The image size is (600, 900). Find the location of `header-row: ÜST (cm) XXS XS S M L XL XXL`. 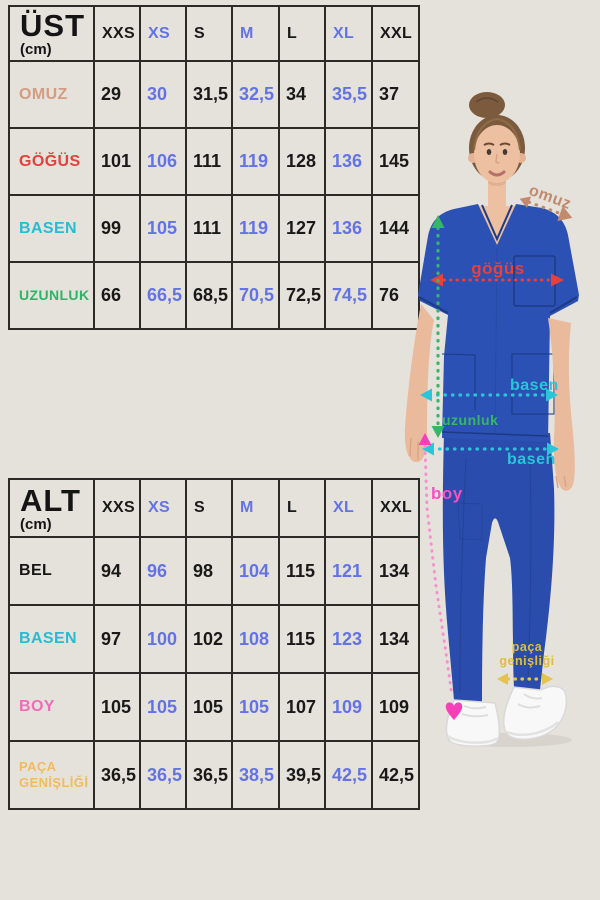

header-row: ÜST (cm) XXS XS S M L XL XXL is located at coordinates (214, 33).